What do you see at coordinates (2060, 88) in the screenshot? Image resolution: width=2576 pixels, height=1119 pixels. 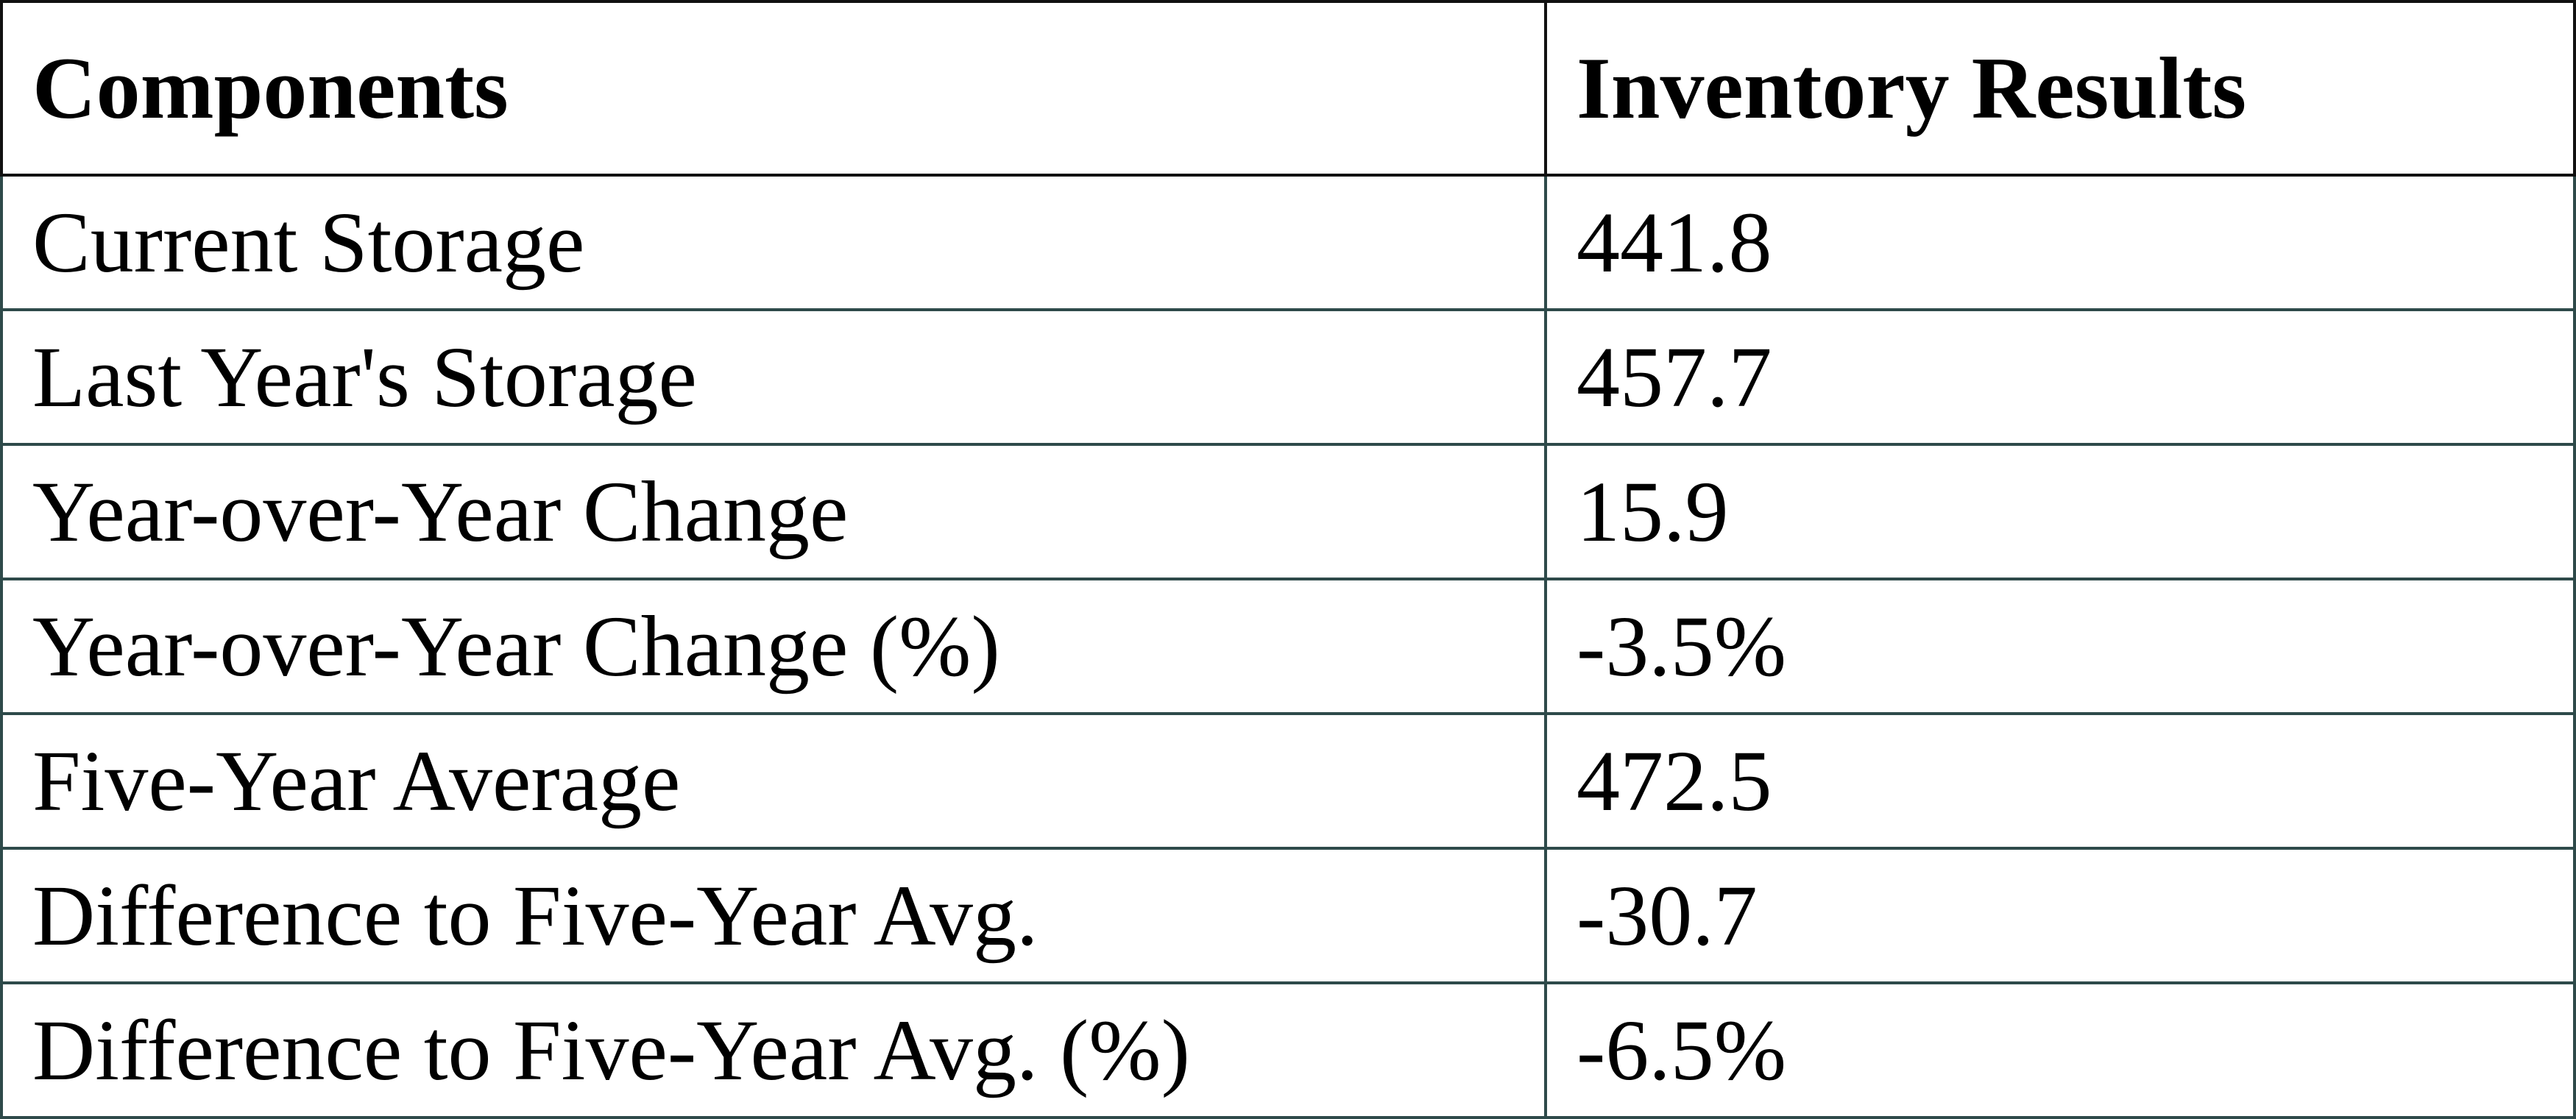 I see `column-header: Inventory Results` at bounding box center [2060, 88].